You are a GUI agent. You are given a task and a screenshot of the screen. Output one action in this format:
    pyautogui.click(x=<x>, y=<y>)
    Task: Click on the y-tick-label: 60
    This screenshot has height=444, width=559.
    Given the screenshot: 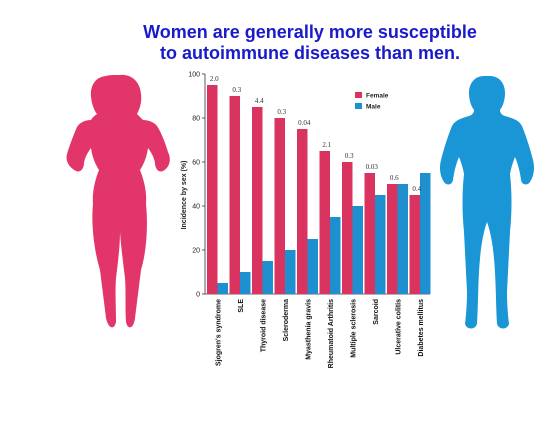 What is the action you would take?
    pyautogui.click(x=196, y=163)
    